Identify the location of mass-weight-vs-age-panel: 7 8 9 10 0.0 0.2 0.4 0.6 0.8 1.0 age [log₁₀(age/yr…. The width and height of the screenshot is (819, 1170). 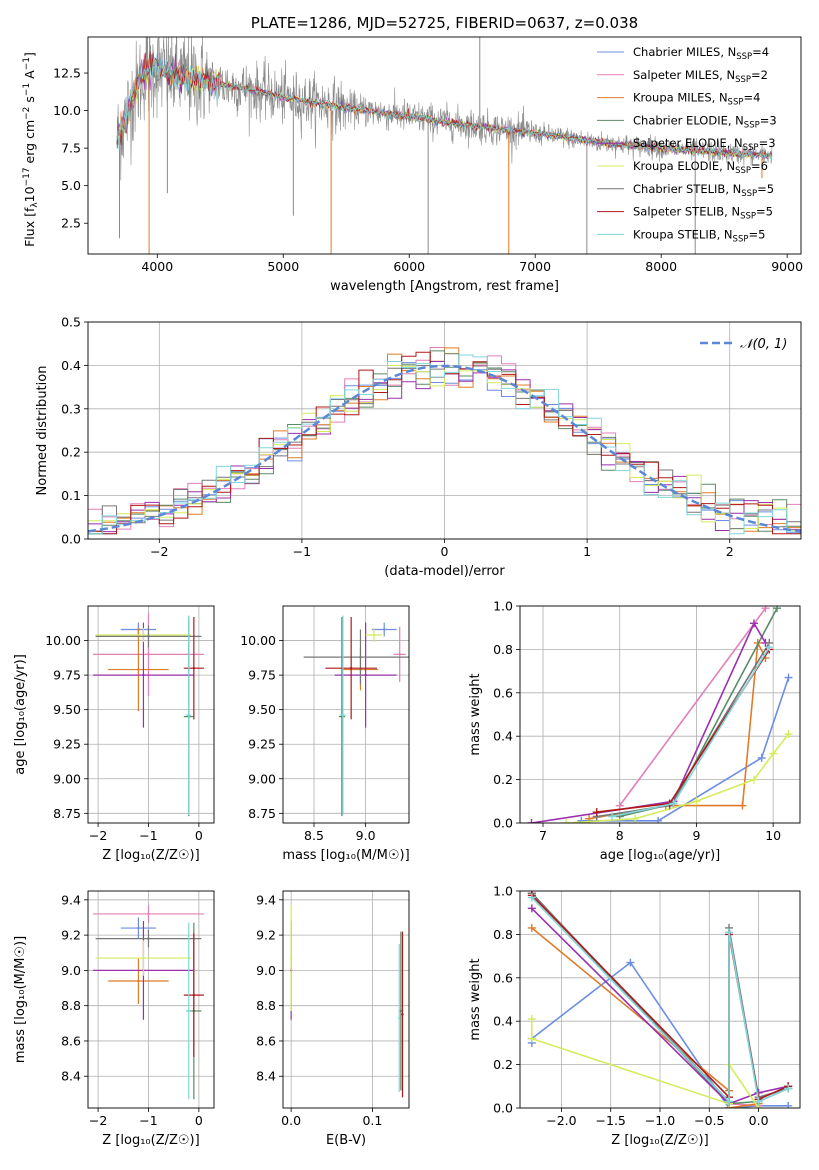
(634, 731).